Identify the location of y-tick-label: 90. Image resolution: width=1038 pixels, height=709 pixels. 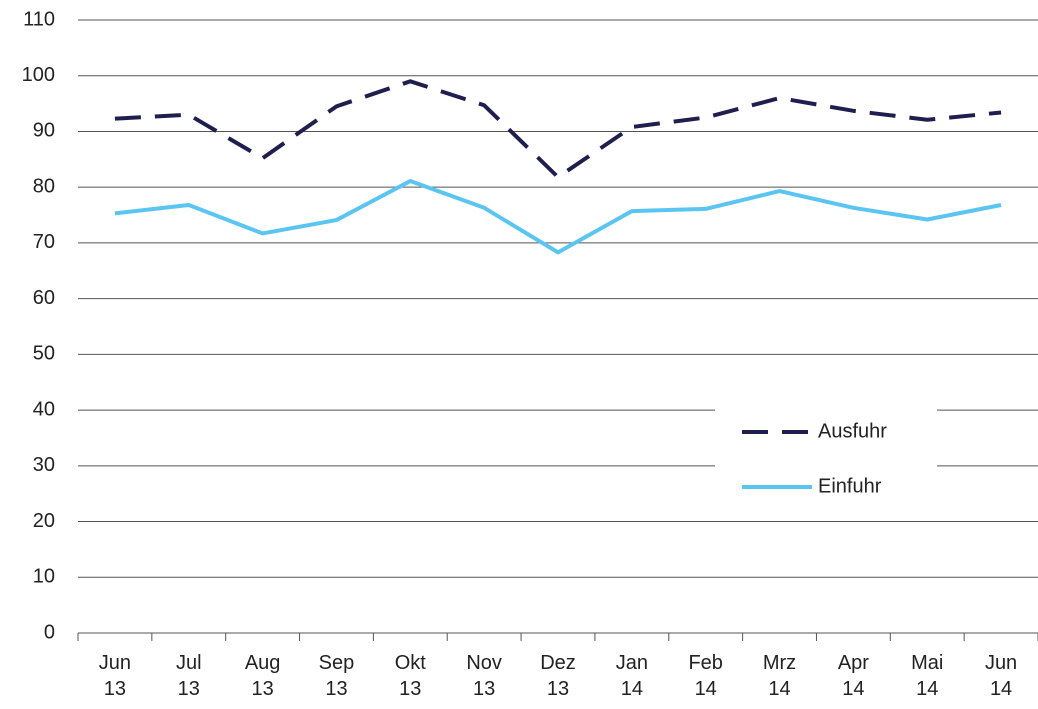
(44, 131).